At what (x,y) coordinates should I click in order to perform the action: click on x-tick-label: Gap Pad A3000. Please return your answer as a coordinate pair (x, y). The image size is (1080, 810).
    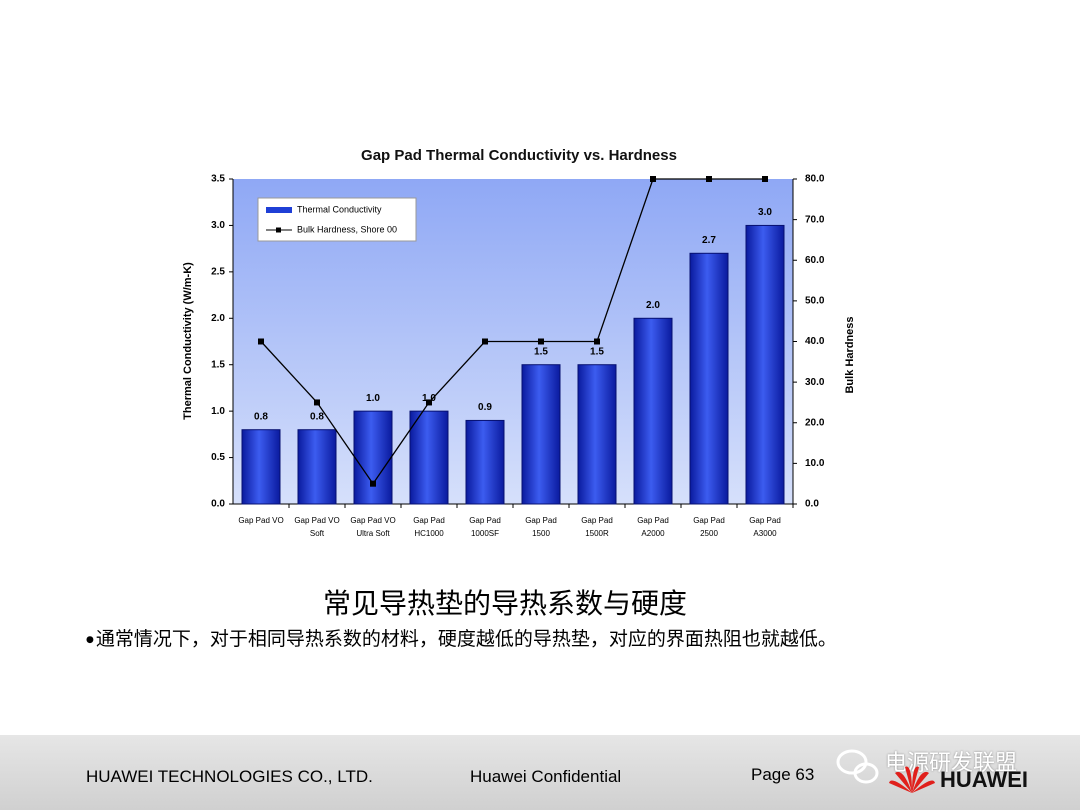
    Looking at the image, I should click on (765, 527).